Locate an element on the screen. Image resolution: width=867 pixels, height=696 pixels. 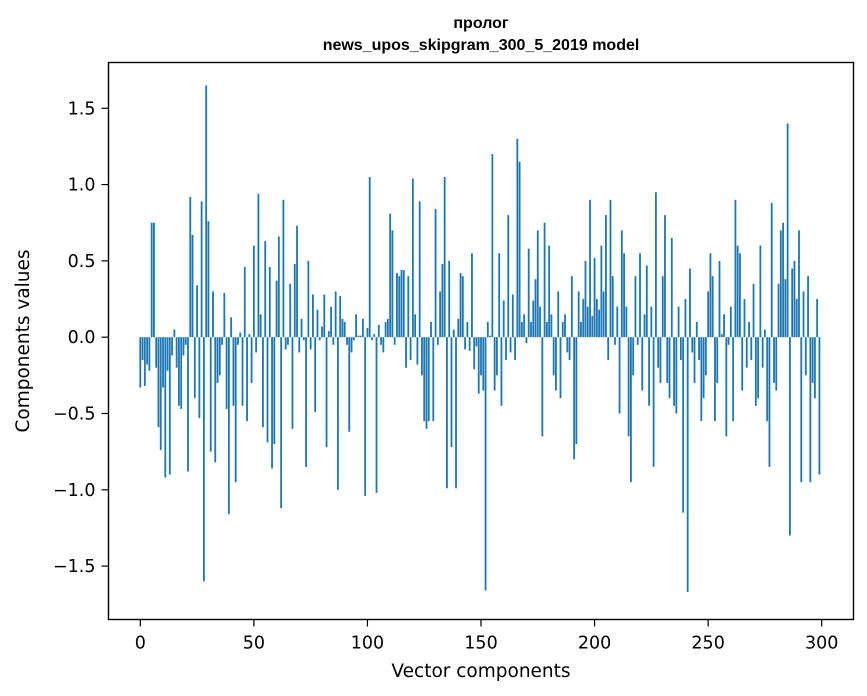
y-tick-label: 1.5 is located at coordinates (82, 109).